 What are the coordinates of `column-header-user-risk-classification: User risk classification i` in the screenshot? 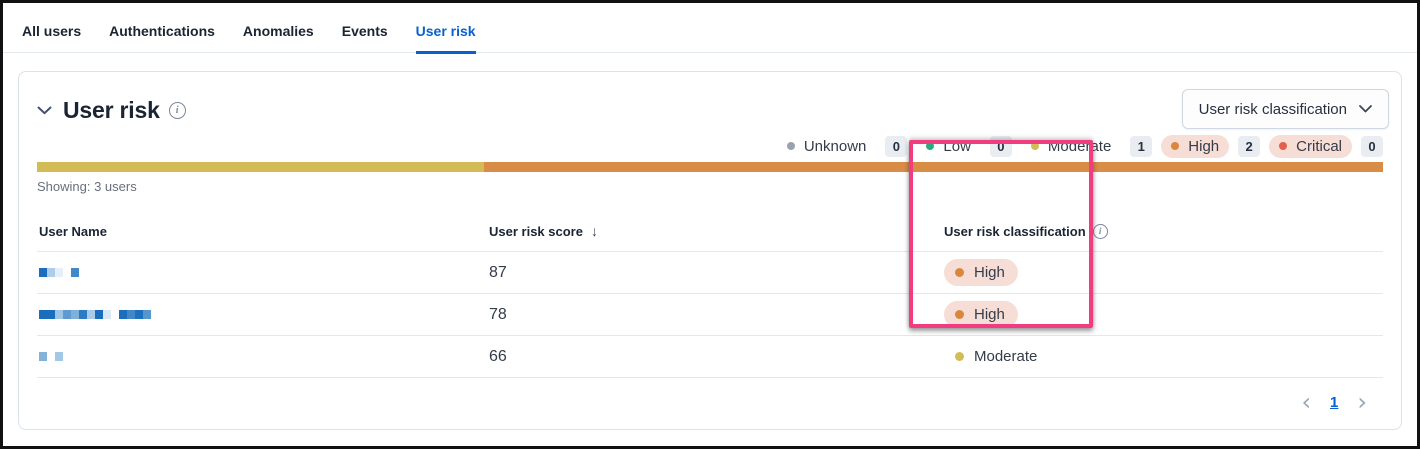 It's located at (1163, 231).